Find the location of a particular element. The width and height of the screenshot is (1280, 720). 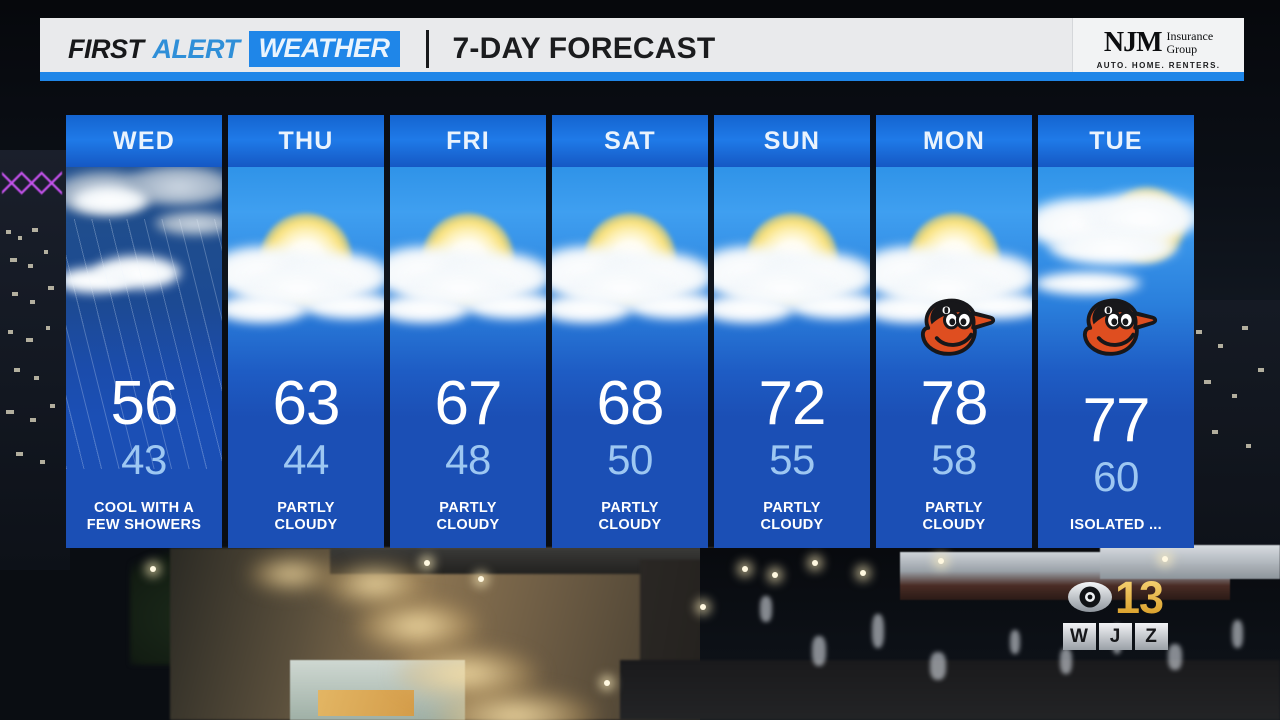

low-temp: 58 is located at coordinates (954, 459).